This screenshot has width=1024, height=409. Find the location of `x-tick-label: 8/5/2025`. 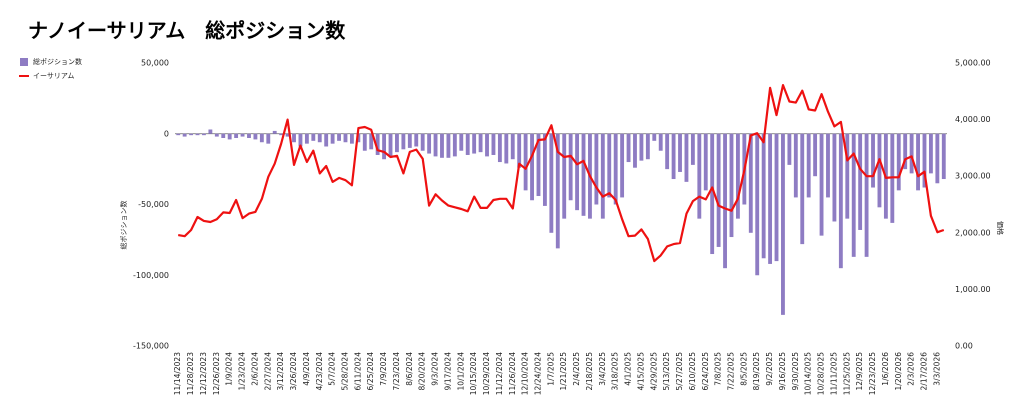

x-tick-label: 8/5/2025 is located at coordinates (743, 369).